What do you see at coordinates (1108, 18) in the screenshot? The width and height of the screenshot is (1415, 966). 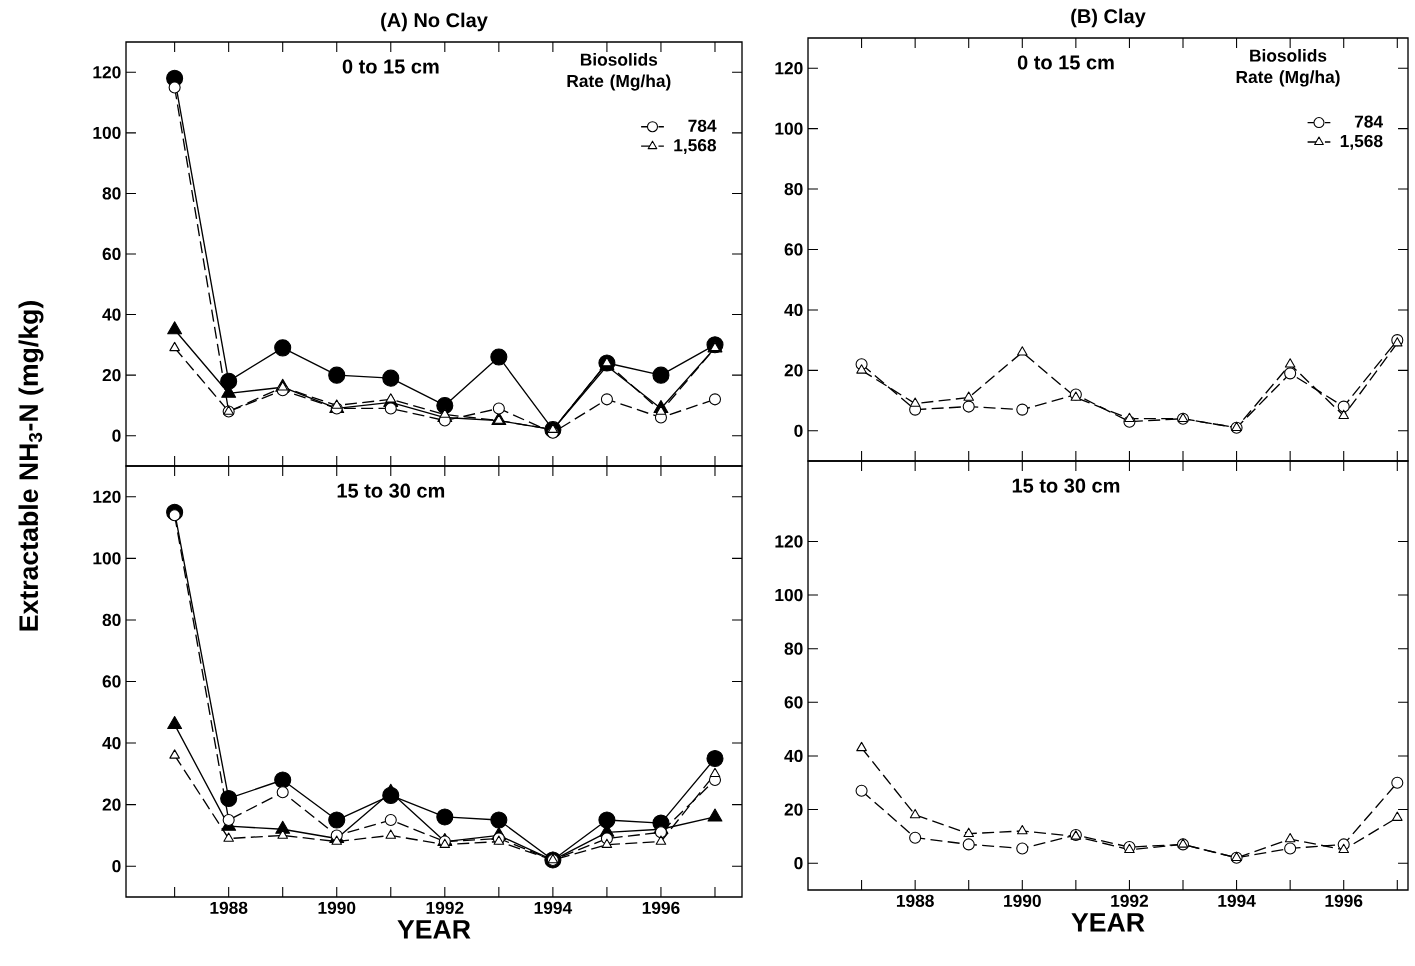 I see `chart-title: (B) Clay` at bounding box center [1108, 18].